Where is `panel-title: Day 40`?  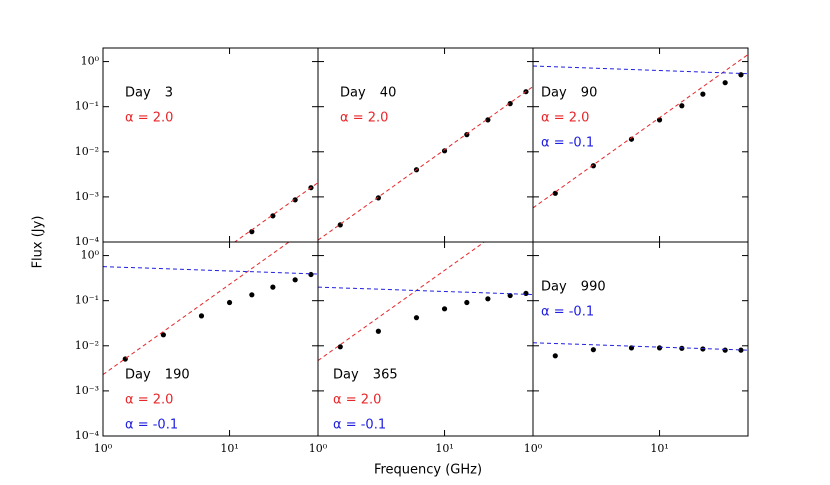
panel-title: Day 40 is located at coordinates (368, 93).